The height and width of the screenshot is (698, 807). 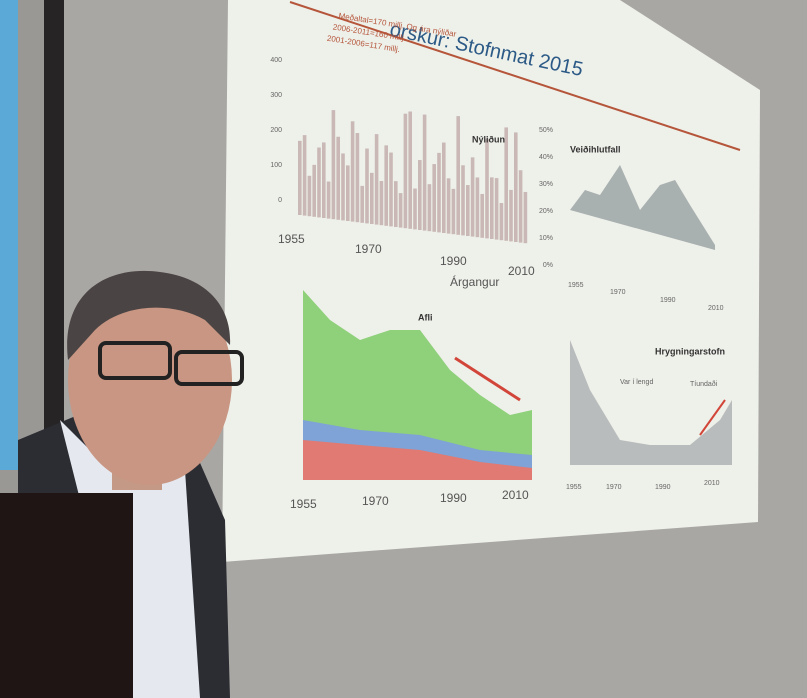 What do you see at coordinates (548, 265) in the screenshot?
I see `y-tick-label: 0%` at bounding box center [548, 265].